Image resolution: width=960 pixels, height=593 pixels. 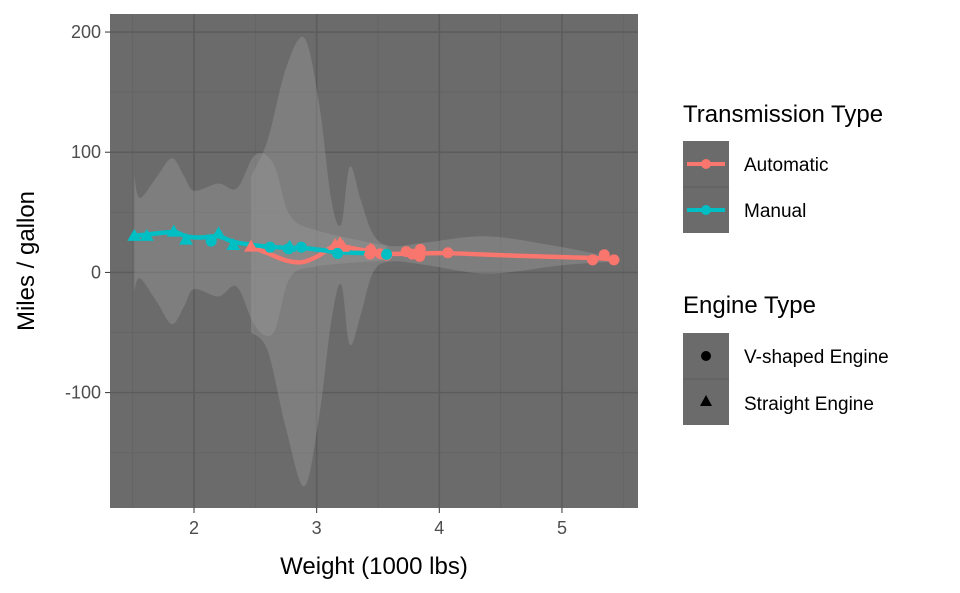 What do you see at coordinates (706, 356) in the screenshot?
I see `legend-key-circle-icon` at bounding box center [706, 356].